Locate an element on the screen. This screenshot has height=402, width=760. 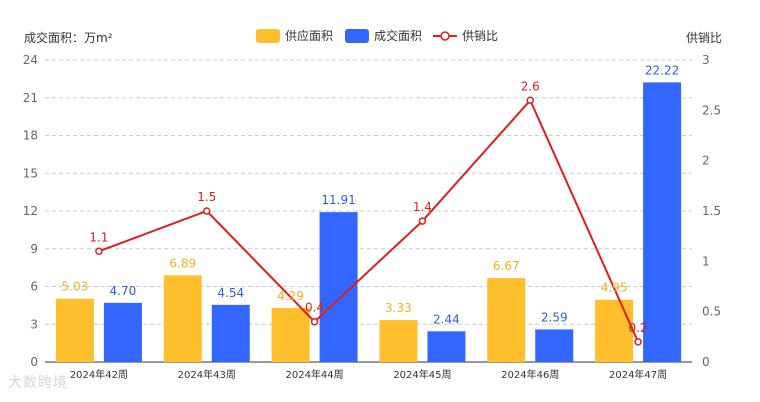
data-label-ratio: 0.2 is located at coordinates (638, 328).